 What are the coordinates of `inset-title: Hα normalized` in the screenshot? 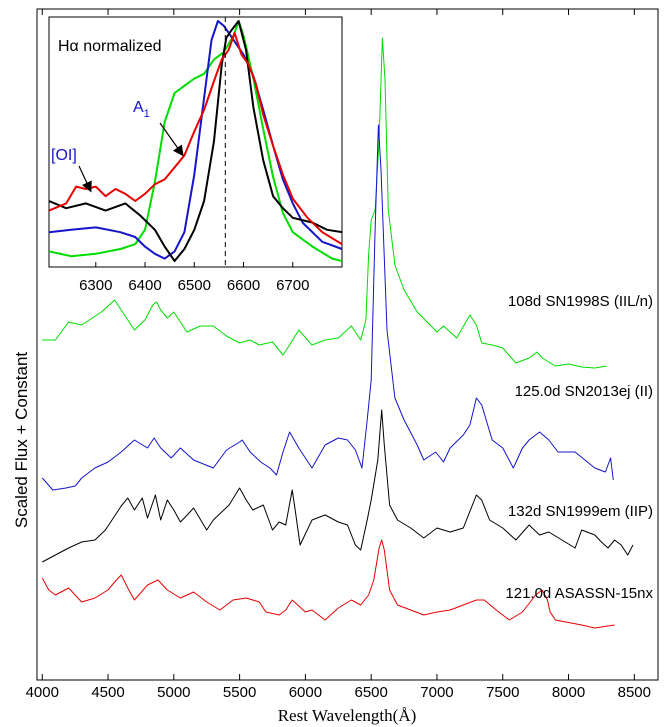 It's located at (110, 46).